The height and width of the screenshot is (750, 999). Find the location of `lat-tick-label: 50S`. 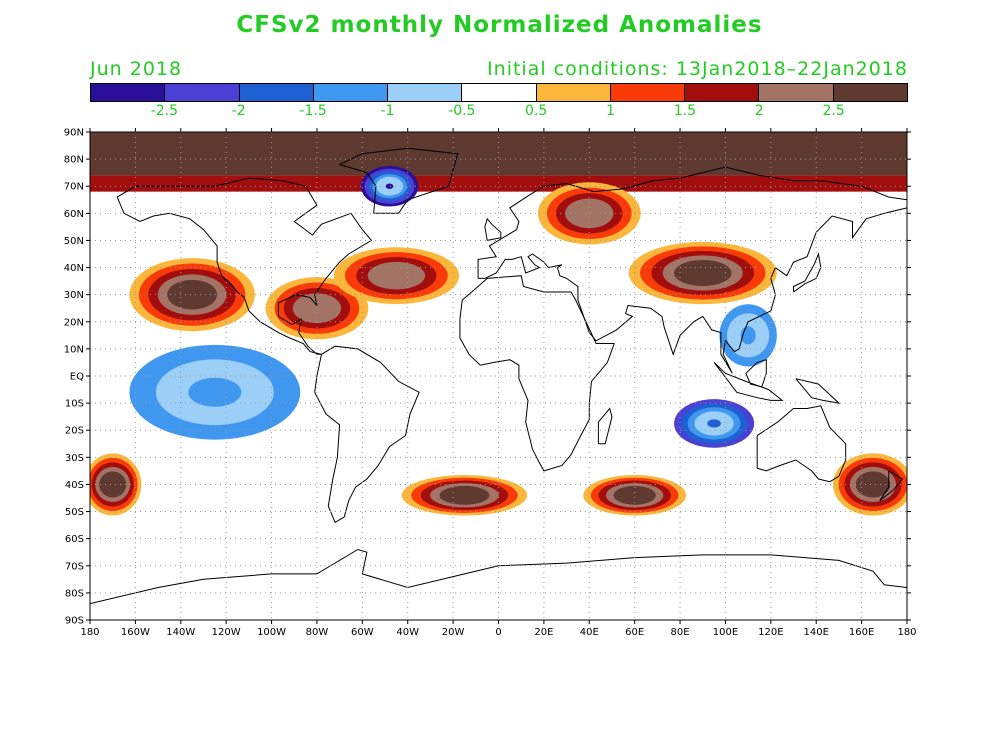

lat-tick-label: 50S is located at coordinates (74, 512).